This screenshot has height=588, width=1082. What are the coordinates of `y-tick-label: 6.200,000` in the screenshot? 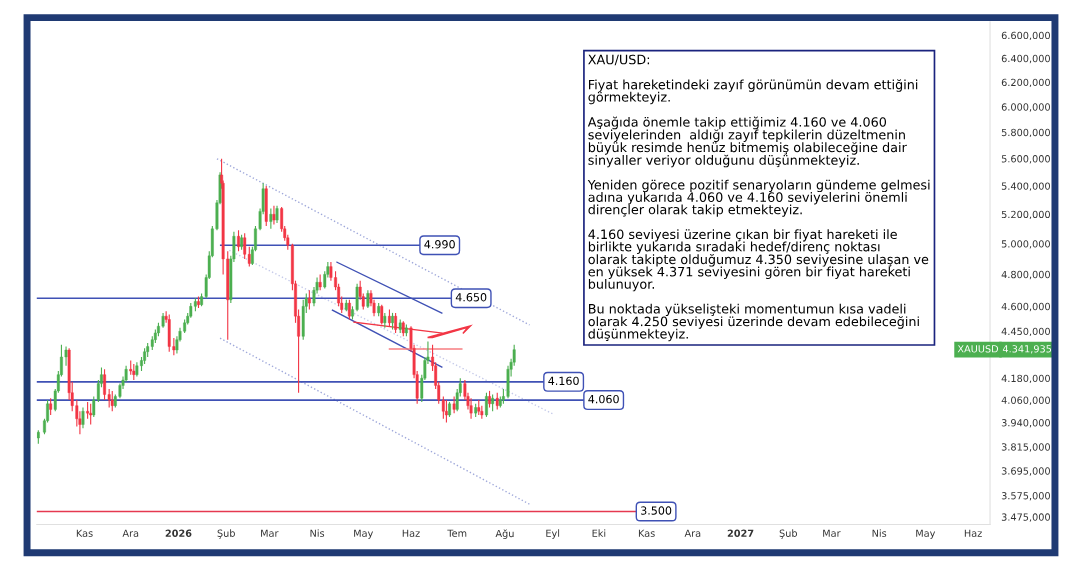 It's located at (1025, 83).